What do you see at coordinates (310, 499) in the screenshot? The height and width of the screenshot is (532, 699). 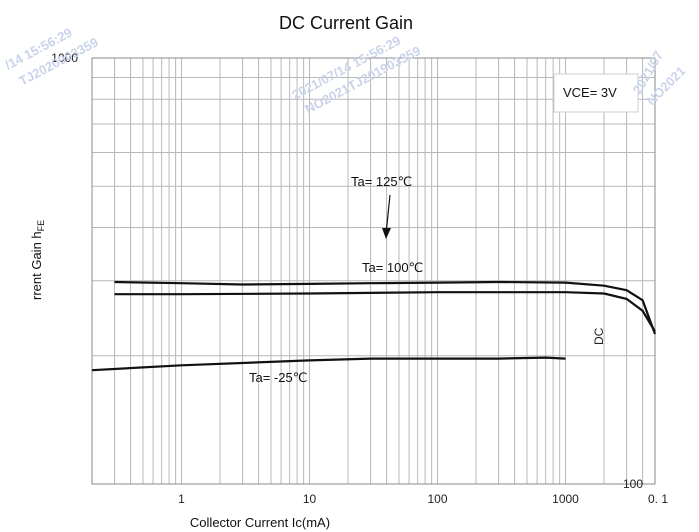 I see `x-tick-label: 10` at bounding box center [310, 499].